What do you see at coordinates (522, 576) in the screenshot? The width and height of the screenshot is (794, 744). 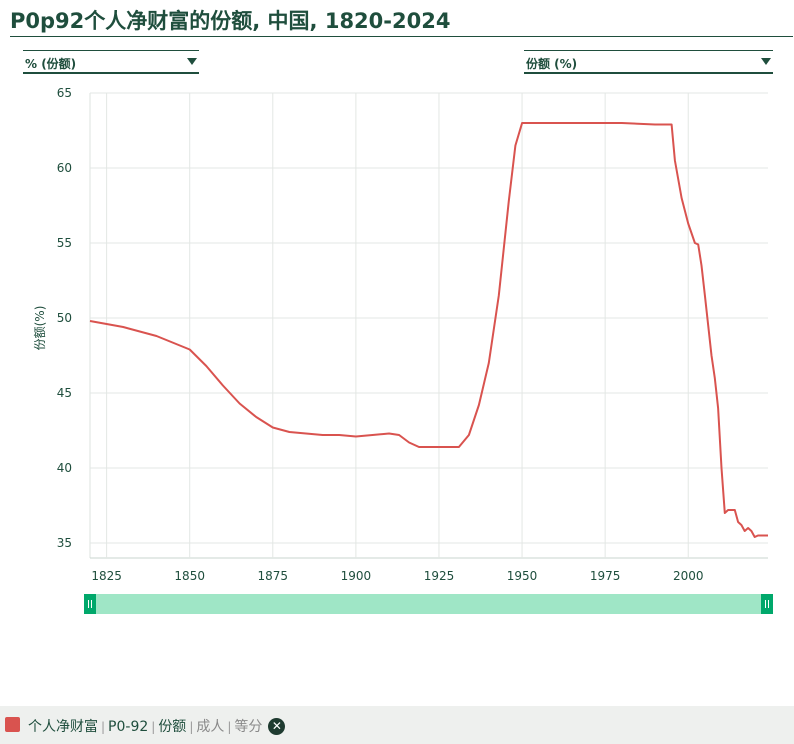 I see `x-tick-label: 1950` at bounding box center [522, 576].